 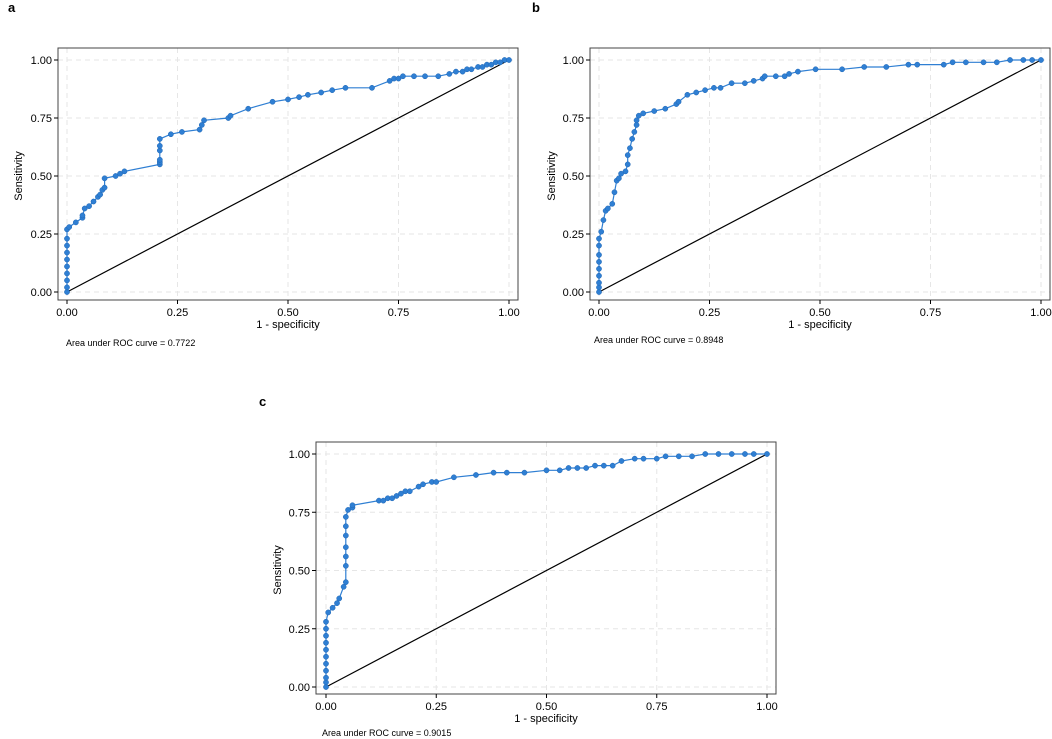 I want to click on auc-note: Area under ROC curve = 0.8948, so click(x=658, y=340).